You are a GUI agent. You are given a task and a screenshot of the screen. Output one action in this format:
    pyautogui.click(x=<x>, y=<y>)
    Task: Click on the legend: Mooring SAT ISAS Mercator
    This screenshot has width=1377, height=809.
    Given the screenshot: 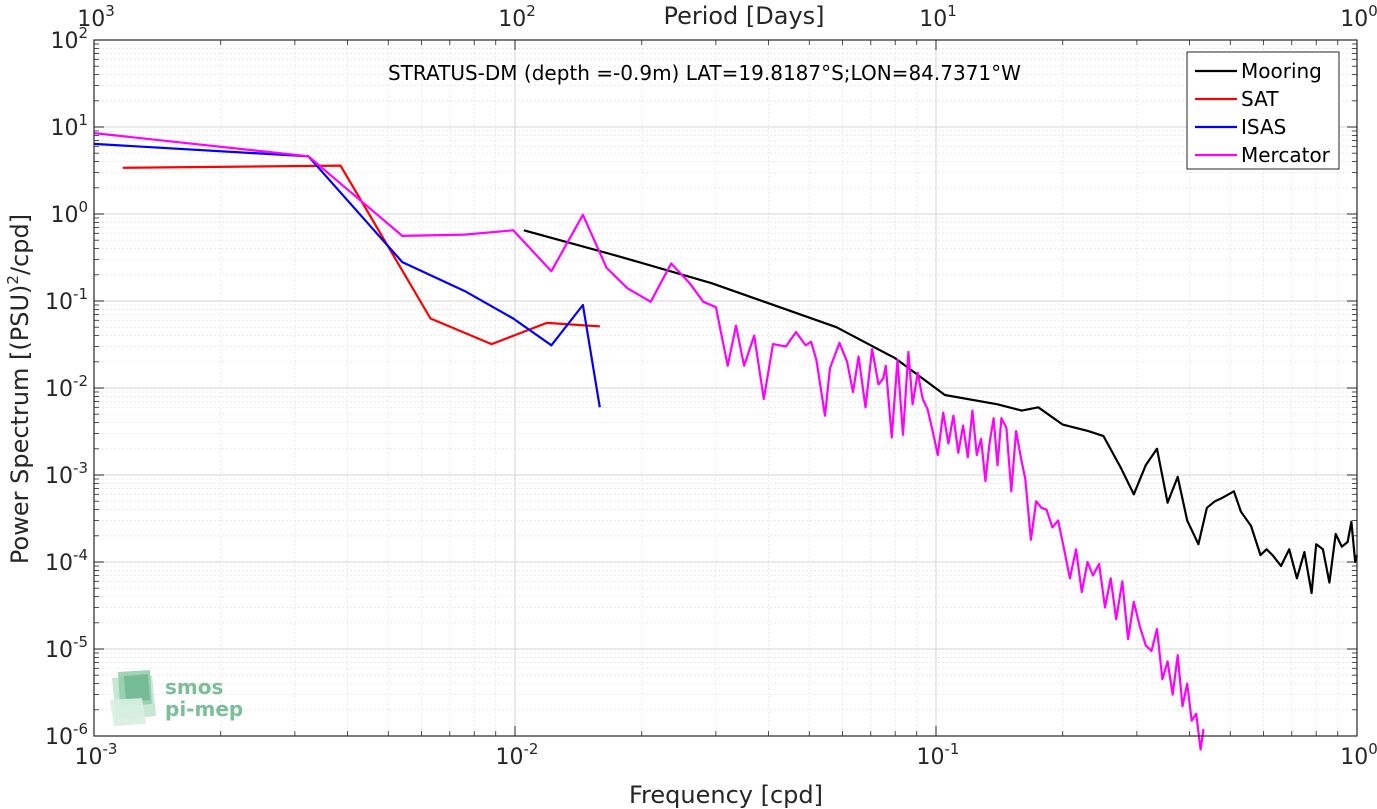 What is the action you would take?
    pyautogui.click(x=1263, y=110)
    